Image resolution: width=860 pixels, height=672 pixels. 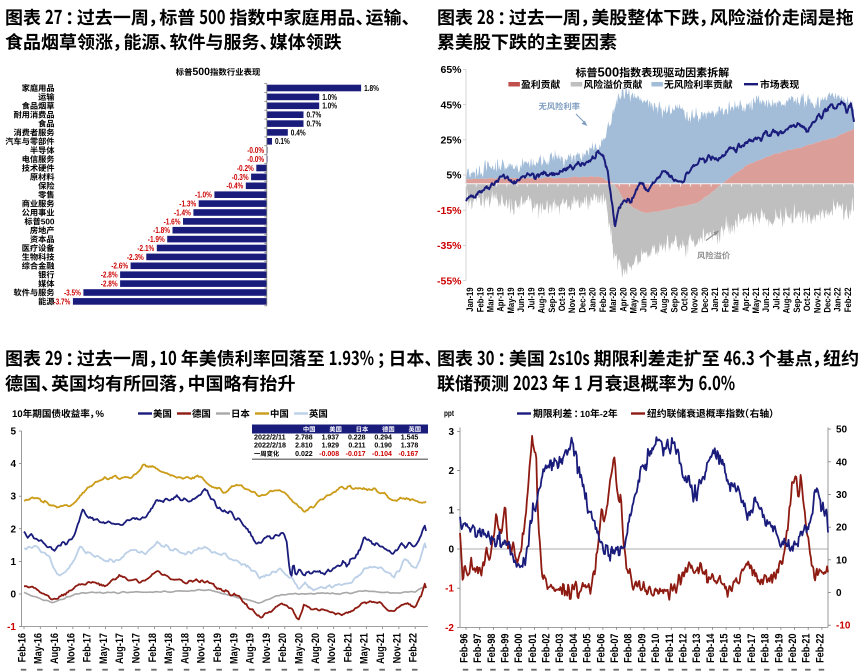 I want to click on svg-text: Feb-01, so click(x=533, y=648).